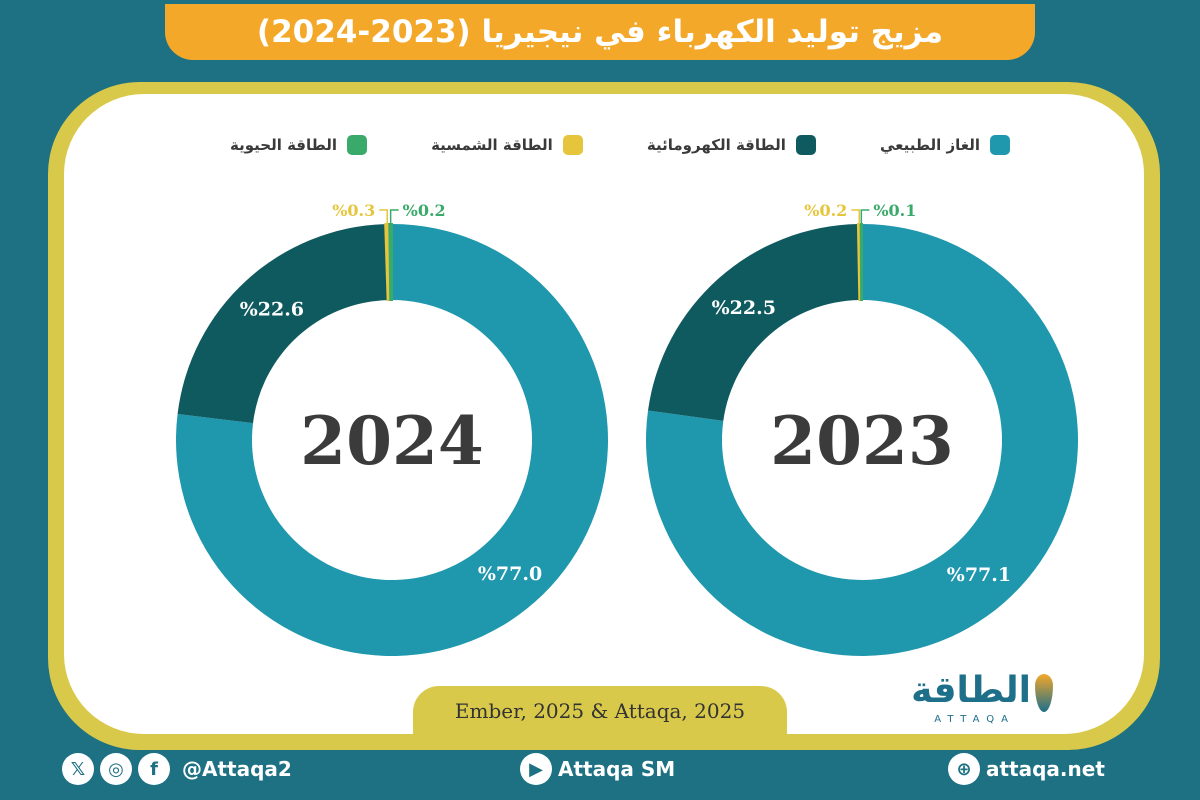 Image resolution: width=1200 pixels, height=800 pixels. Describe the element at coordinates (716, 145) in the screenshot. I see `legend-label: الطاقة الكهرومائية` at that location.